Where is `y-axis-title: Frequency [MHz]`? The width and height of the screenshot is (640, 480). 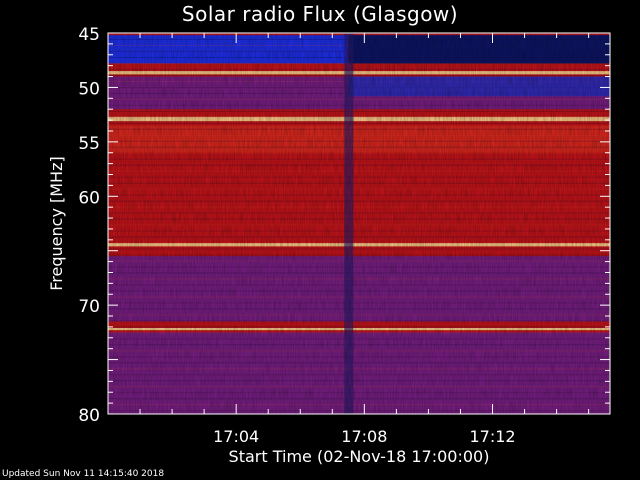 y-axis-title: Frequency [MHz] is located at coordinates (56, 223).